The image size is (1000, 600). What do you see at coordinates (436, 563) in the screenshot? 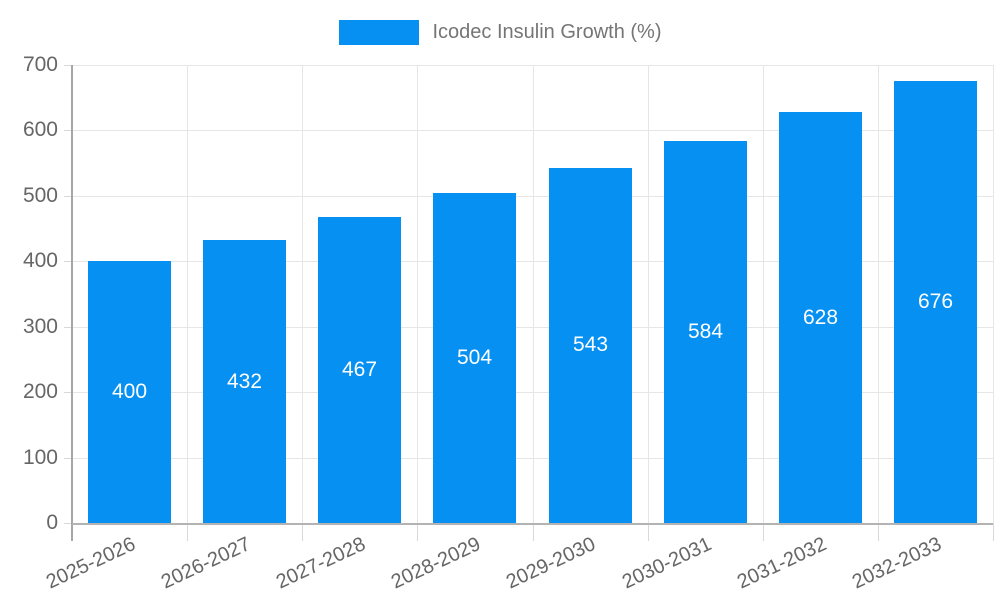
I see `x-tick-label: 2028-2029` at bounding box center [436, 563].